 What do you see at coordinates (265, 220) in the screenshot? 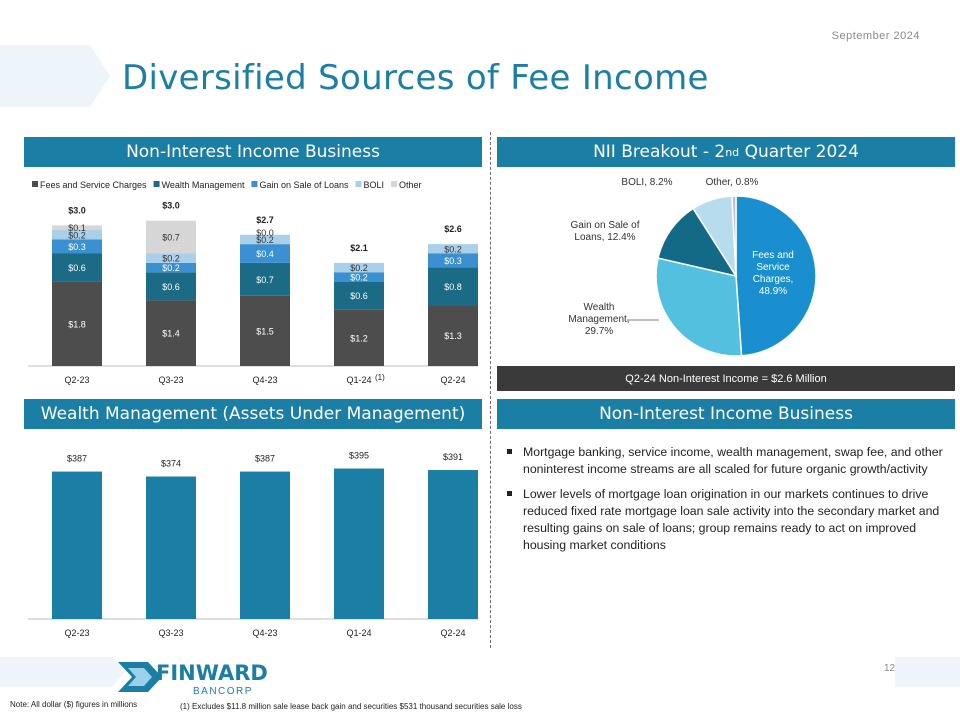
I see `total-label: $2.7` at bounding box center [265, 220].